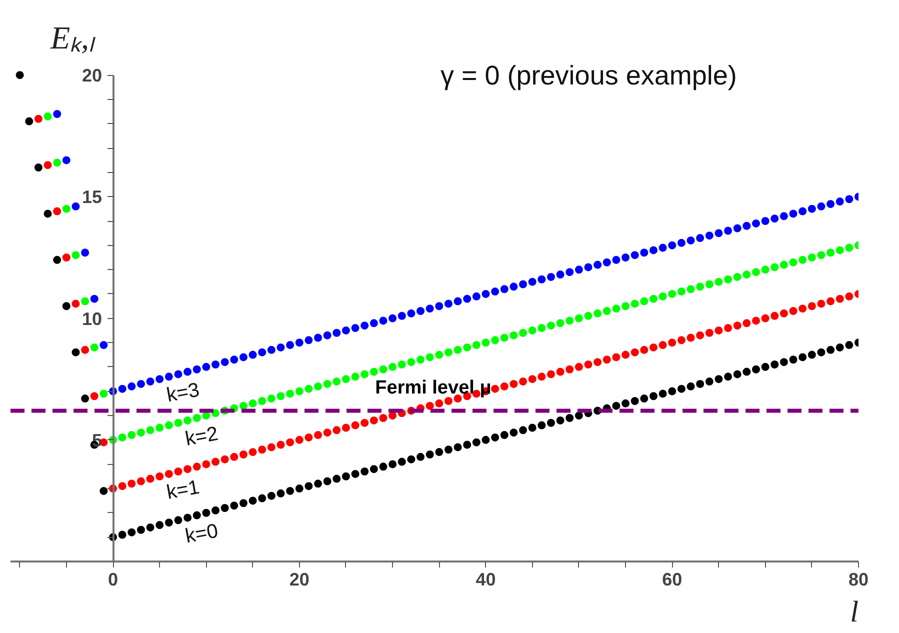  I want to click on x-tick-label: 40, so click(486, 580).